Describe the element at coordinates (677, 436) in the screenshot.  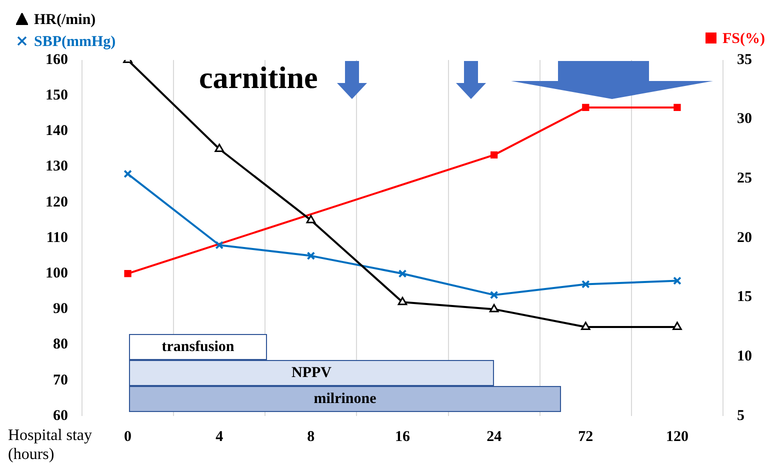
I see `x-tick-label: 120` at that location.